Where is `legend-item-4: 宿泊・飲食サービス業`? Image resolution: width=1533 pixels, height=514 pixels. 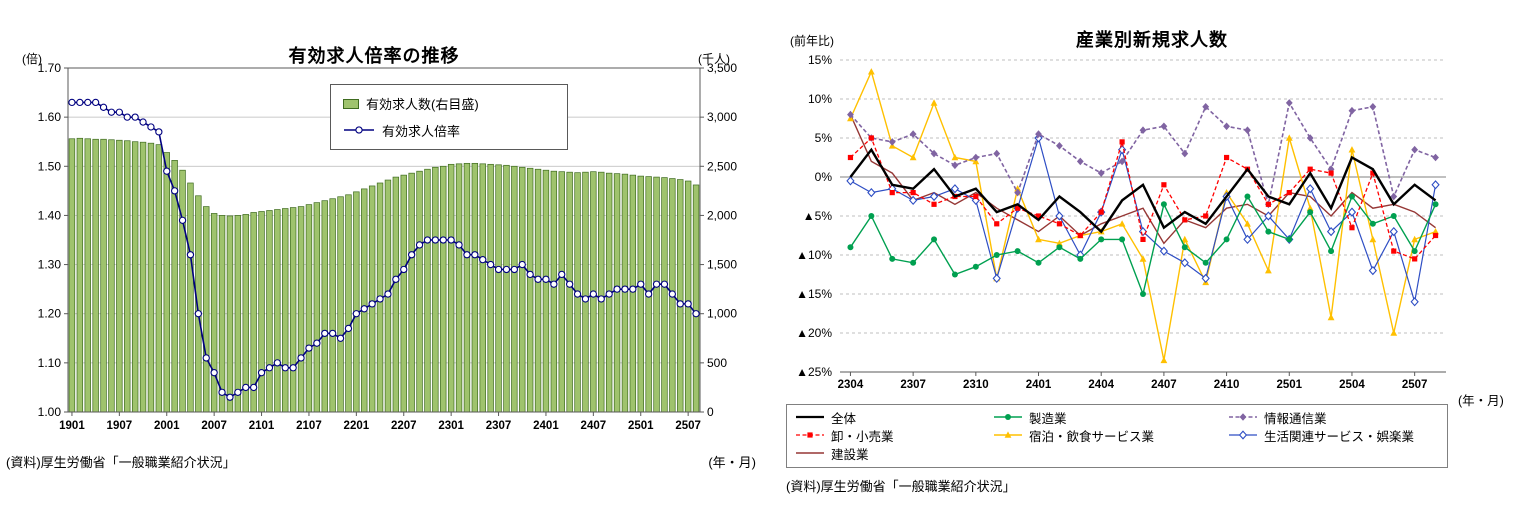
legend-item-4: 宿泊・飲食サービス業 is located at coordinates (1110, 435).